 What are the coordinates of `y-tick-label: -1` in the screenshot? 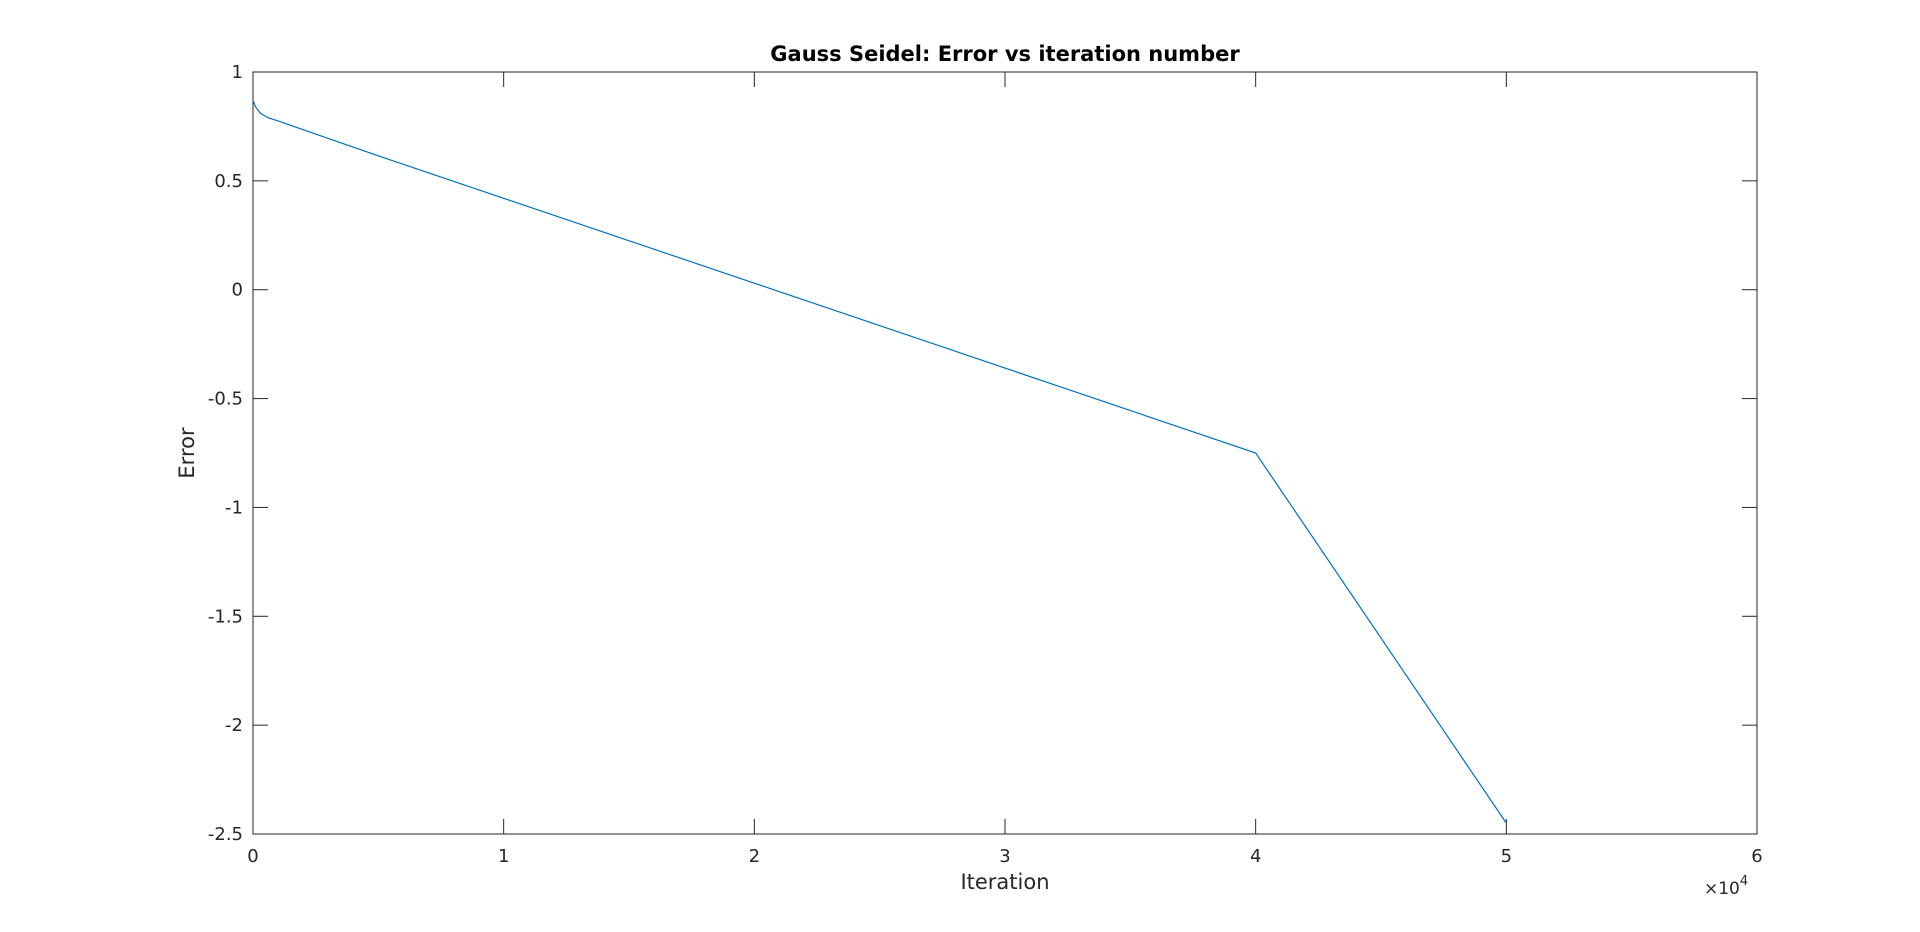 It's located at (234, 507).